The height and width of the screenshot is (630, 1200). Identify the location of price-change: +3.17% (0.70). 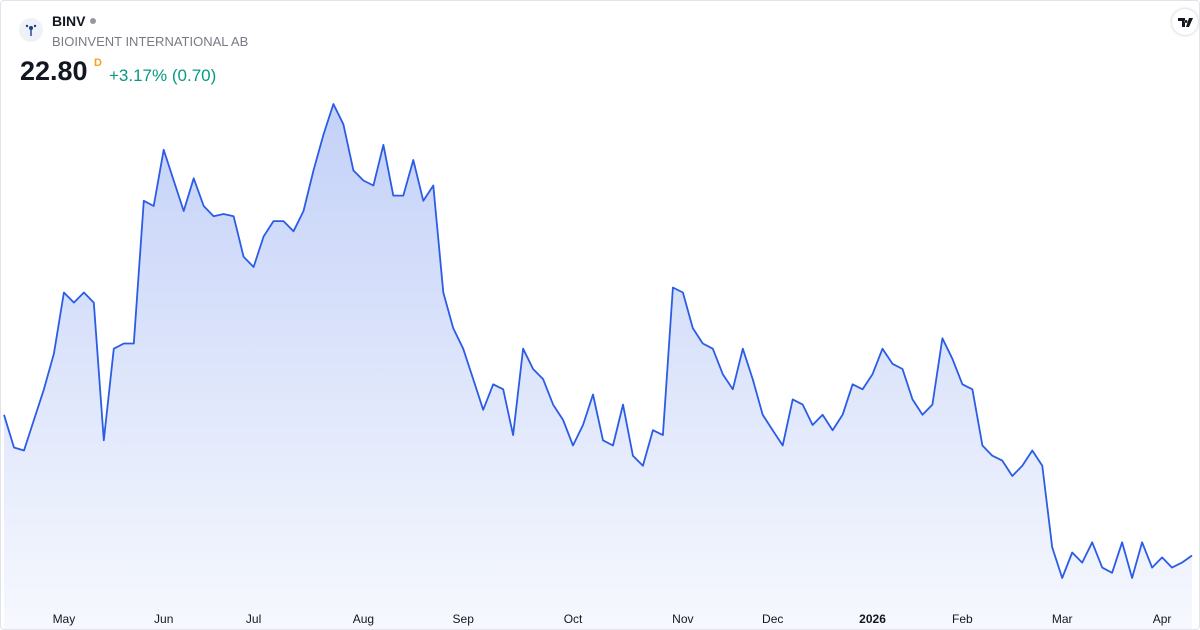
(163, 75).